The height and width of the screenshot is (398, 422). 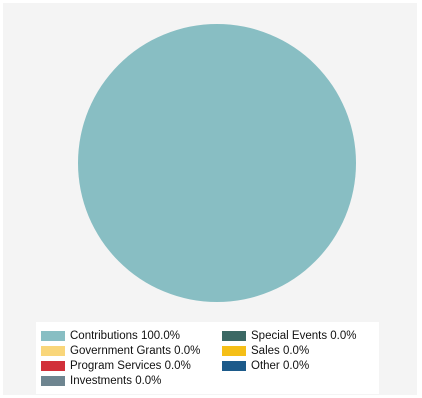 What do you see at coordinates (280, 365) in the screenshot?
I see `legend-label: Other 0.0%` at bounding box center [280, 365].